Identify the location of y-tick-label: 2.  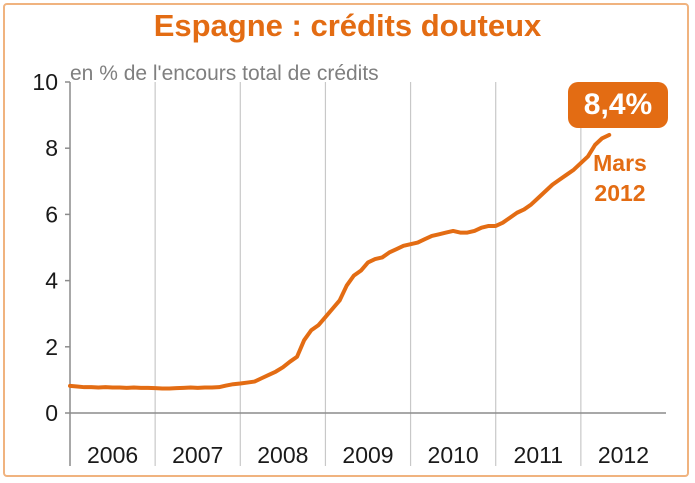
(51, 347).